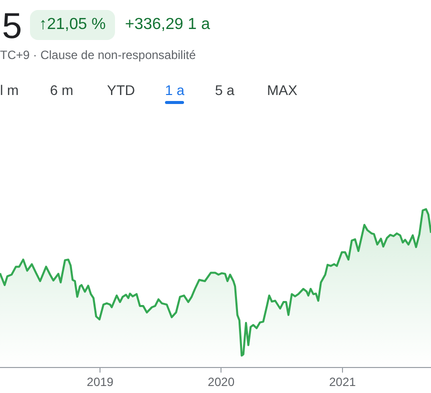  Describe the element at coordinates (121, 90) in the screenshot. I see `text: YTD` at that location.